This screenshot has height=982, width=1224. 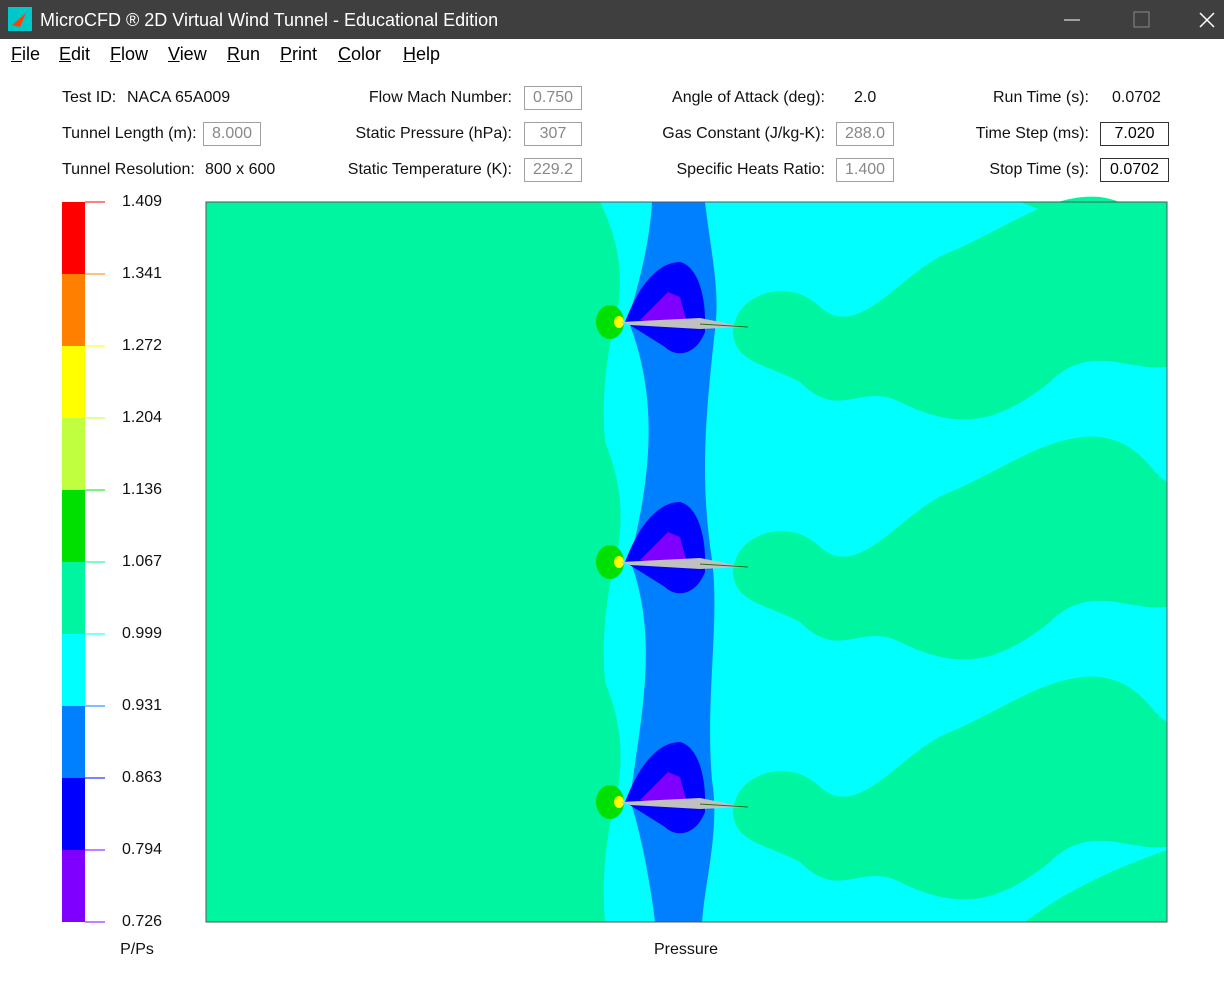 What do you see at coordinates (553, 98) in the screenshot?
I see `field-input: 0.750` at bounding box center [553, 98].